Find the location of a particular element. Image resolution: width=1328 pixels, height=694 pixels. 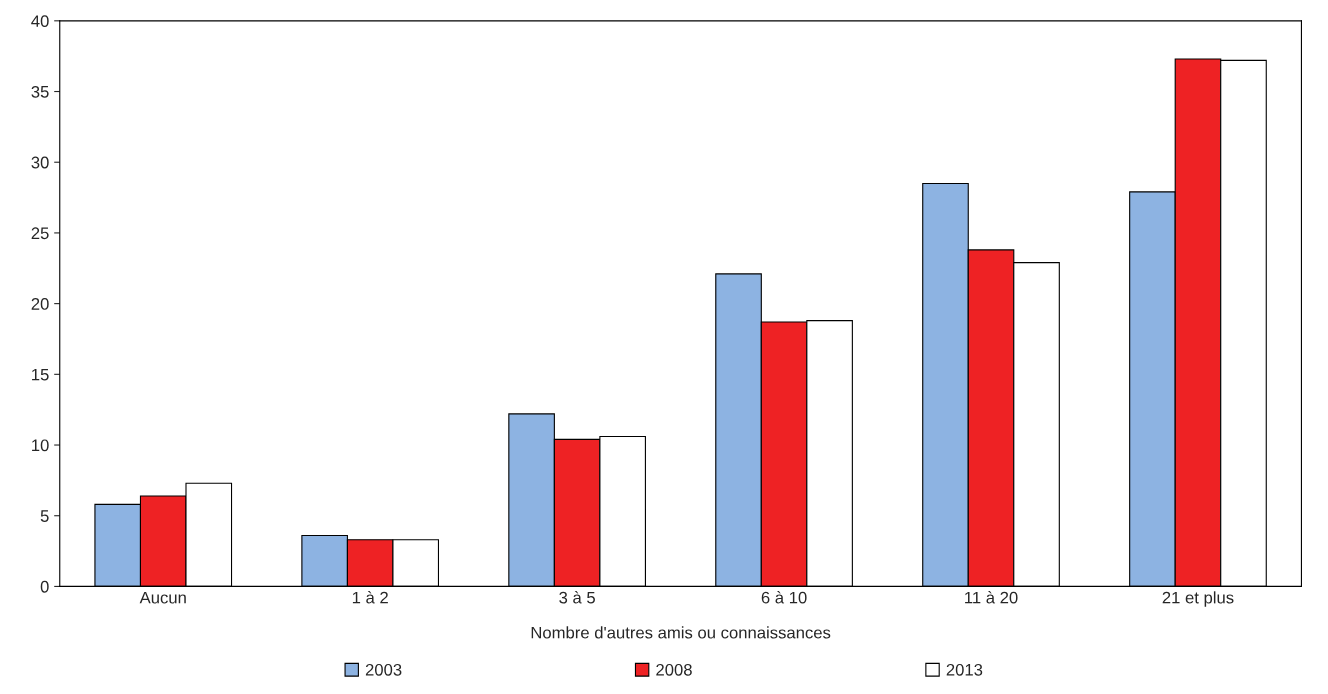

legend-label: 2008 is located at coordinates (674, 669).